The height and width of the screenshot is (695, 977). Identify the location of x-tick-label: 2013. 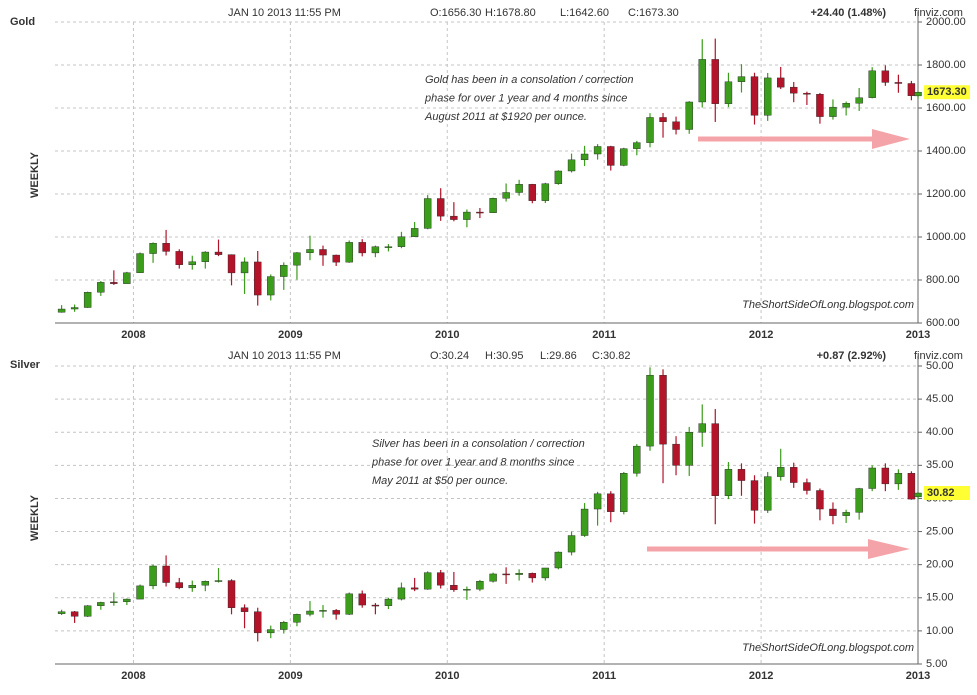
(918, 335).